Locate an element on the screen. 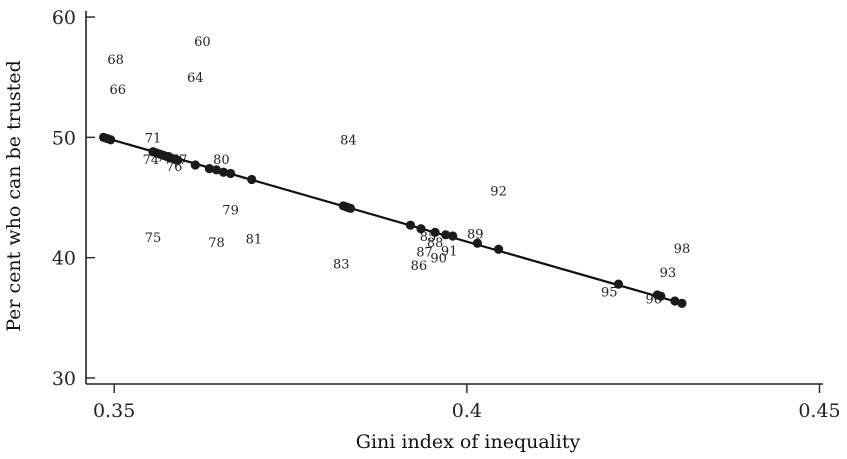  year-label: 66 is located at coordinates (117, 90).